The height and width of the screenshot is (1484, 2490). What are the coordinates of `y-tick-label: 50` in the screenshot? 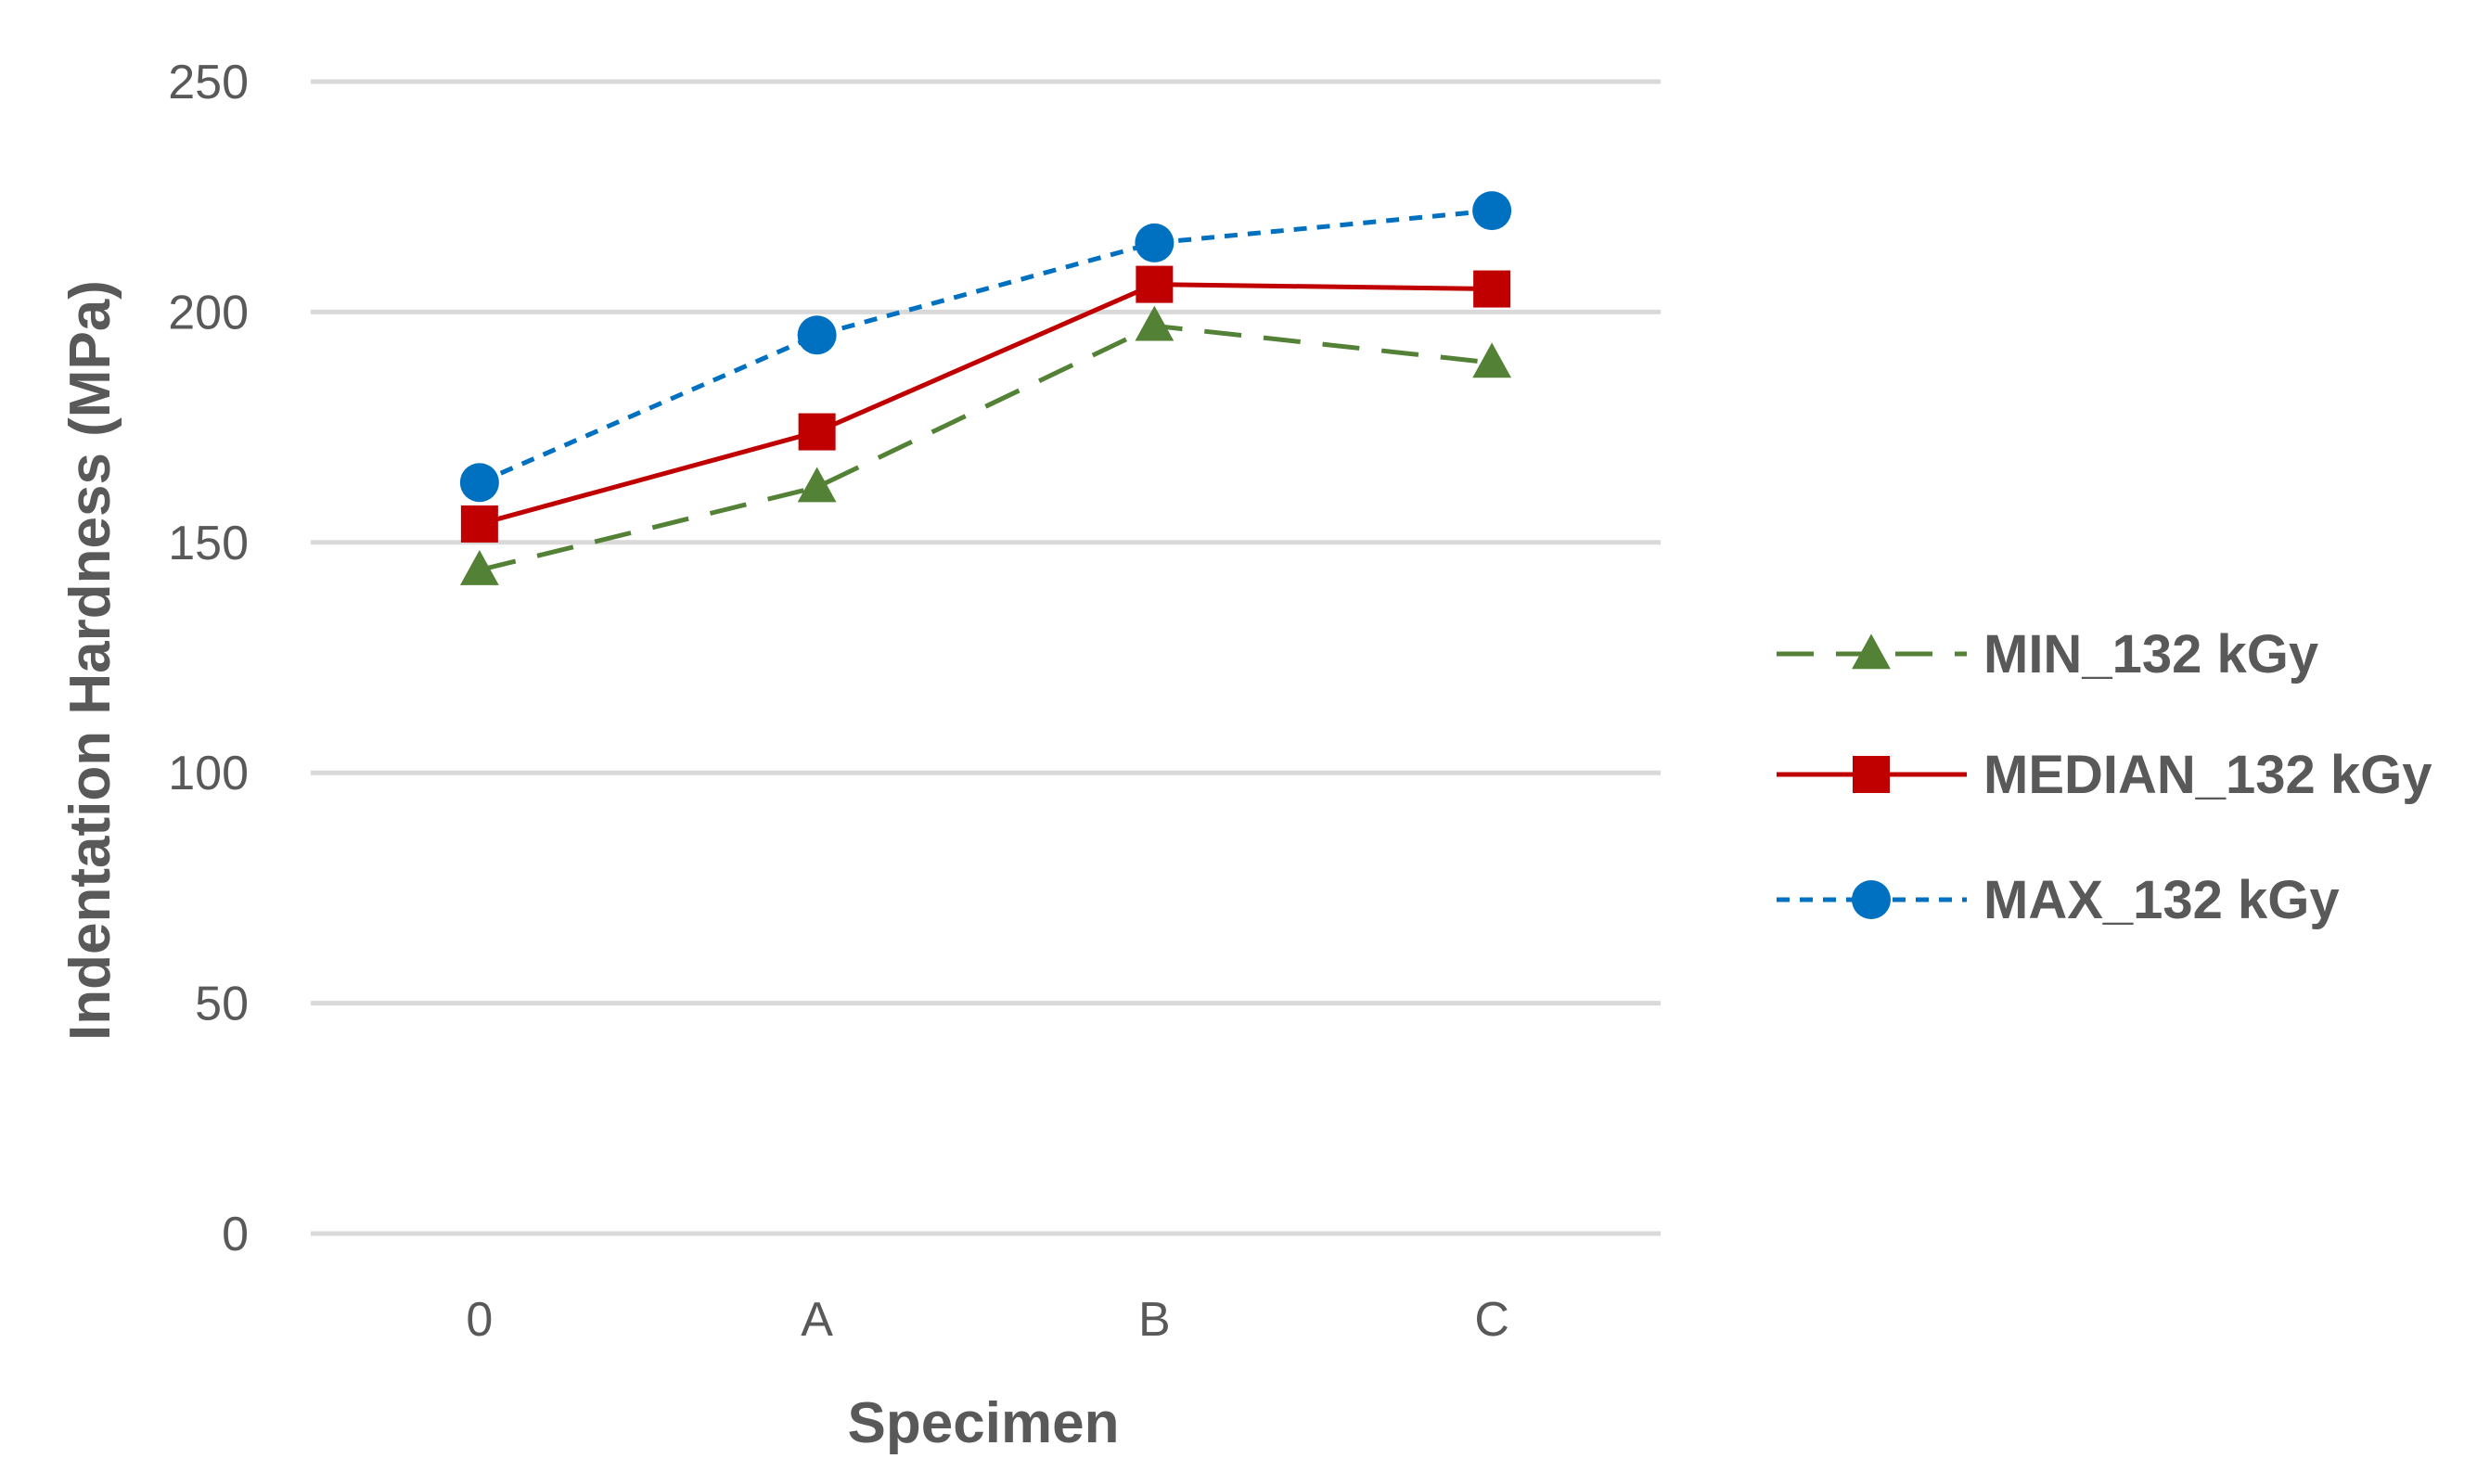 It's located at (222, 1004).